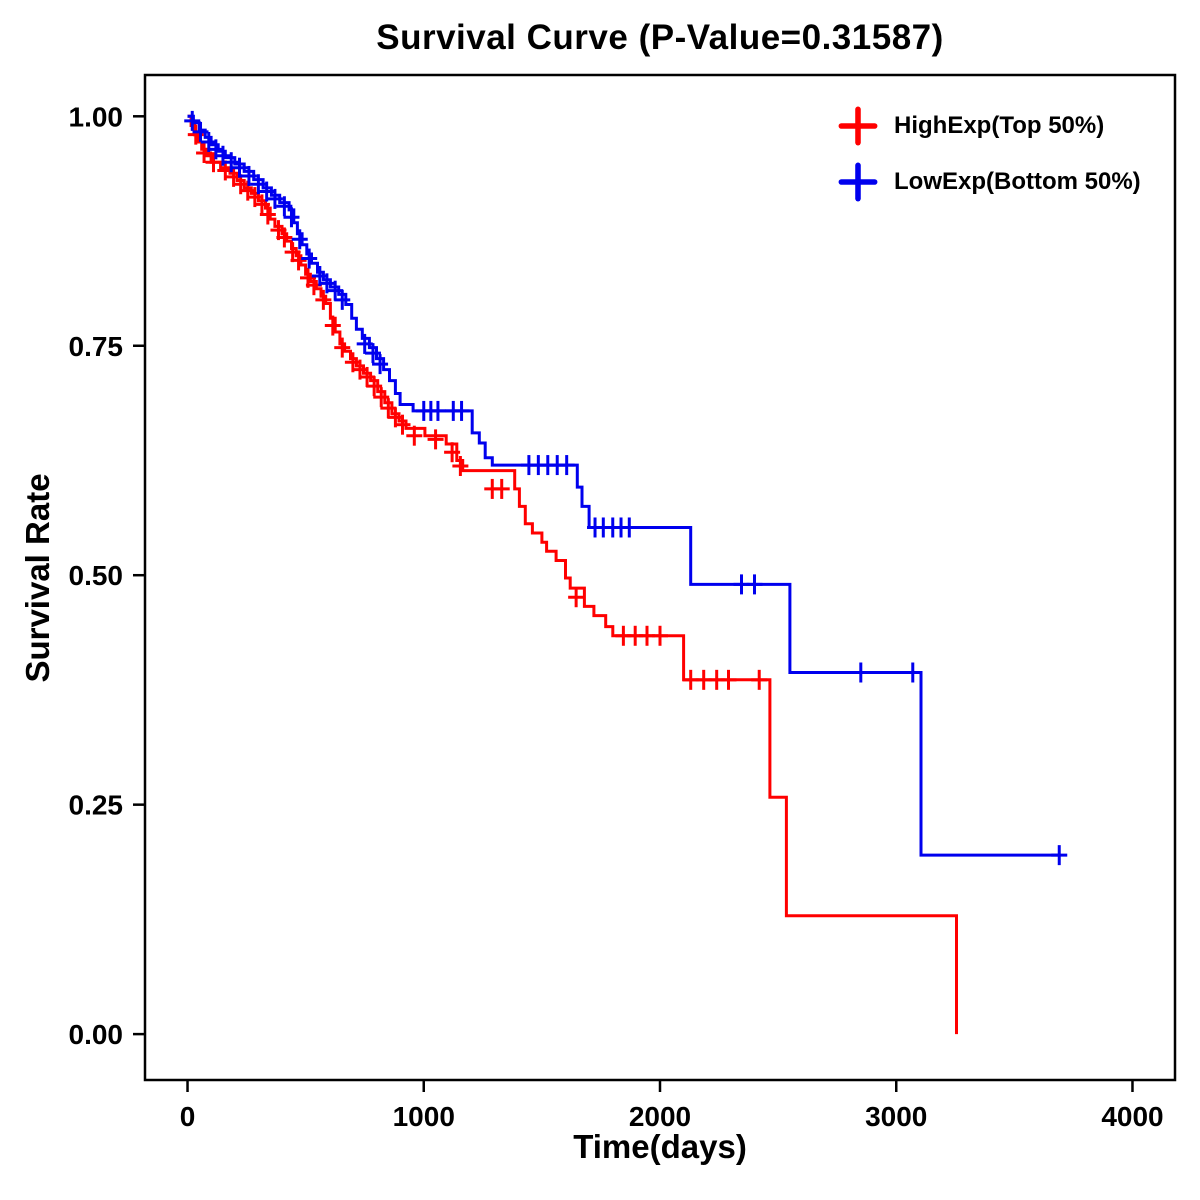 The height and width of the screenshot is (1200, 1200). What do you see at coordinates (660, 37) in the screenshot?
I see `chart-title: Survival Curve (P-Value=0.31587)` at bounding box center [660, 37].